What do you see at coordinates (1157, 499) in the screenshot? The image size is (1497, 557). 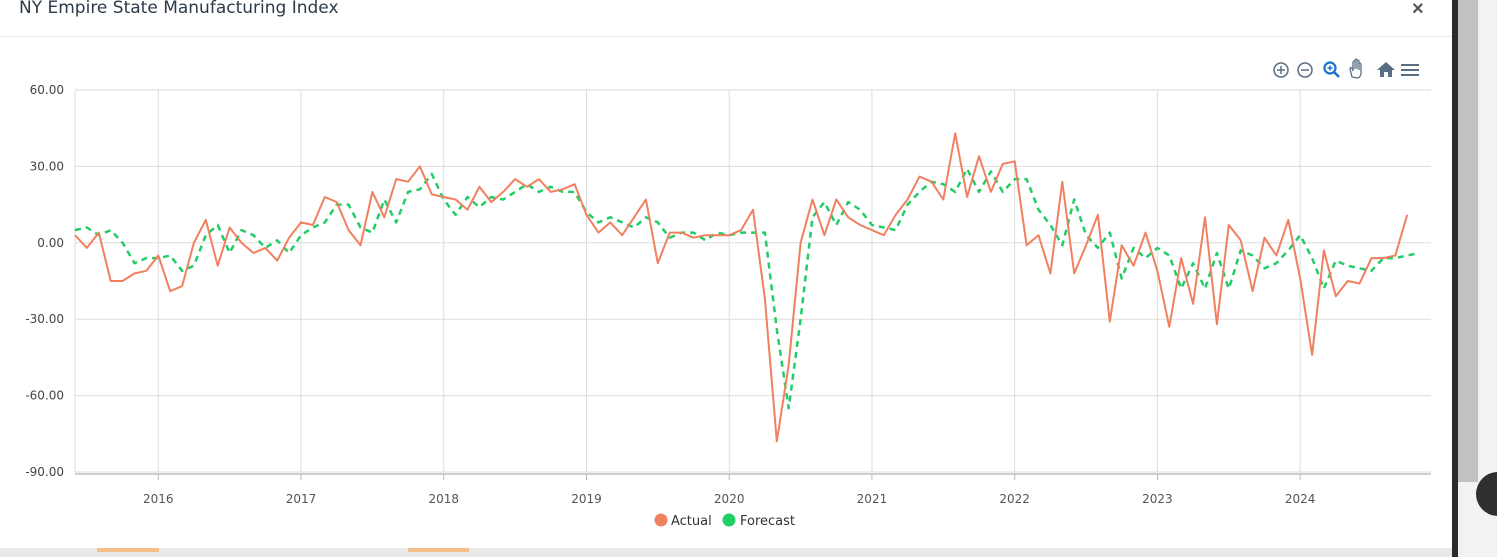 I see `x-tick-label: 2023` at bounding box center [1157, 499].